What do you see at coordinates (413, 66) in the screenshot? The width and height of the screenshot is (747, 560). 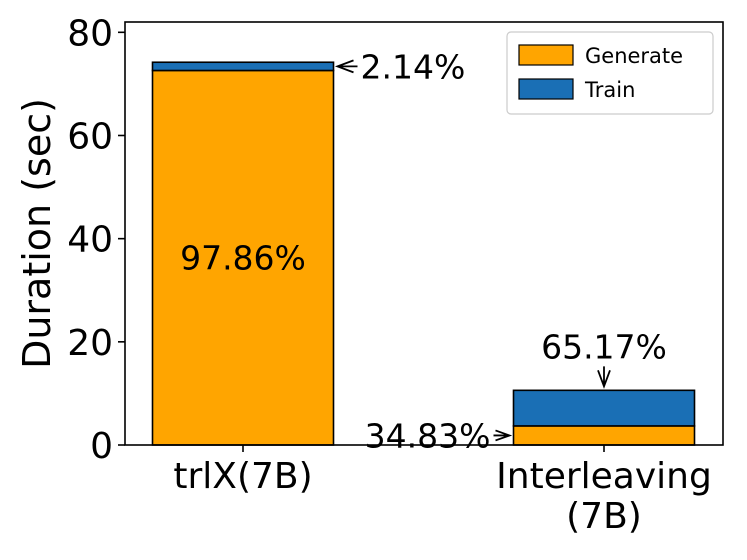 I see `annotation-label-2: 2.14%` at bounding box center [413, 66].